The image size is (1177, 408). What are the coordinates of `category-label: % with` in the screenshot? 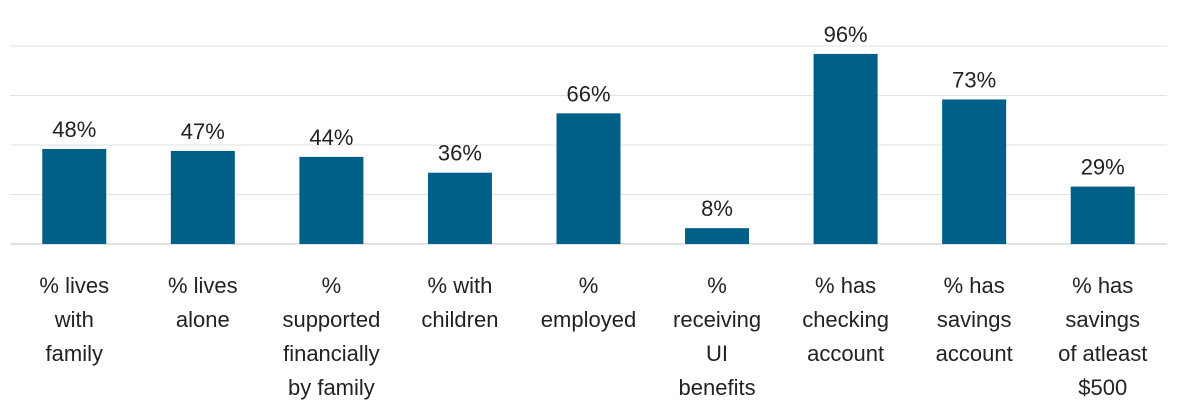 It's located at (460, 285).